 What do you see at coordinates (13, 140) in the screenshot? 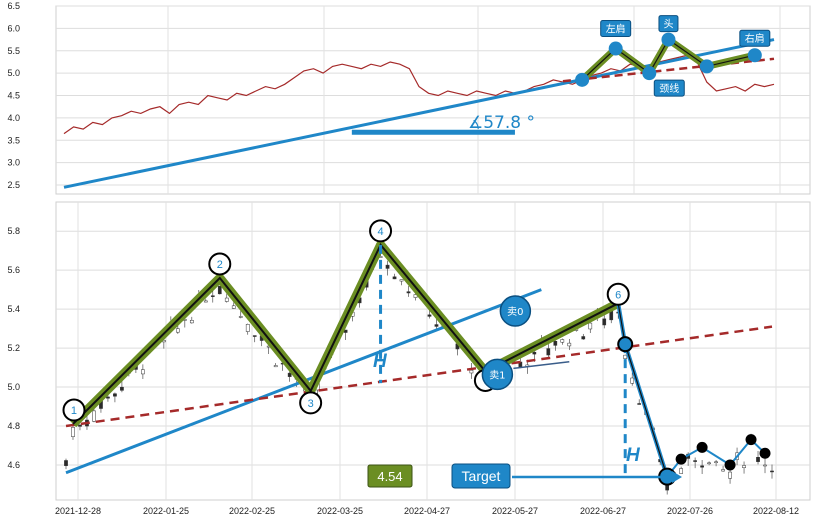
I see `top-y-tick-label: 3.5` at bounding box center [13, 140].